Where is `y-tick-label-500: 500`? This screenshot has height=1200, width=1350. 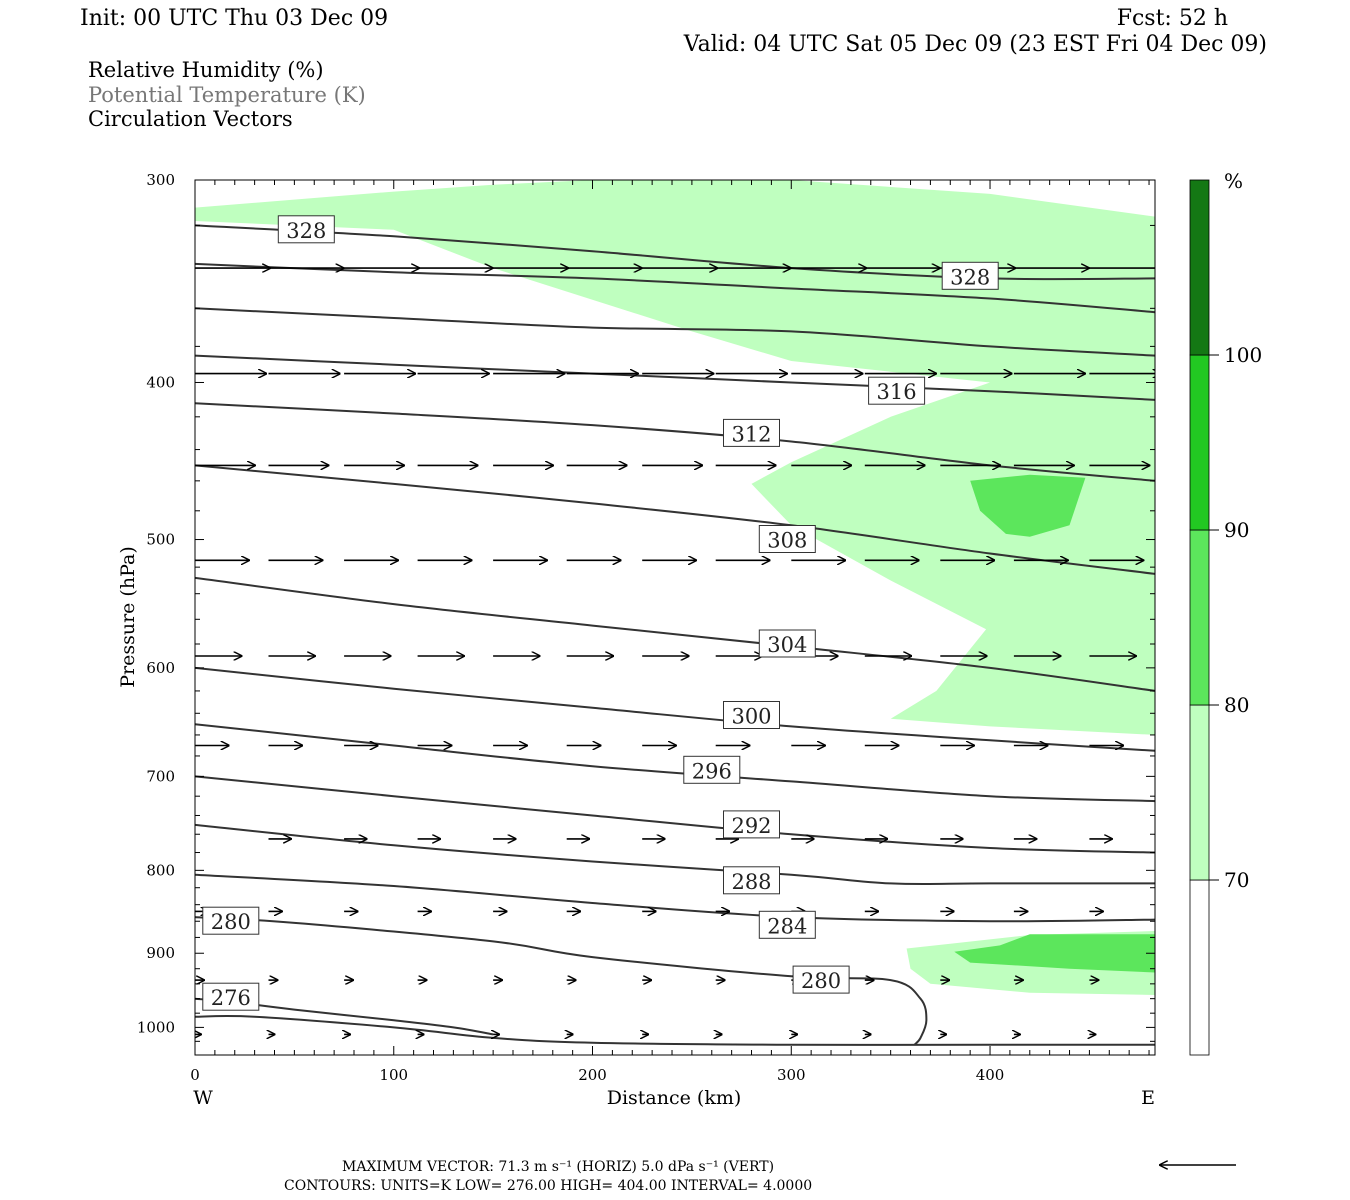 y-tick-label-500: 500 is located at coordinates (160, 540).